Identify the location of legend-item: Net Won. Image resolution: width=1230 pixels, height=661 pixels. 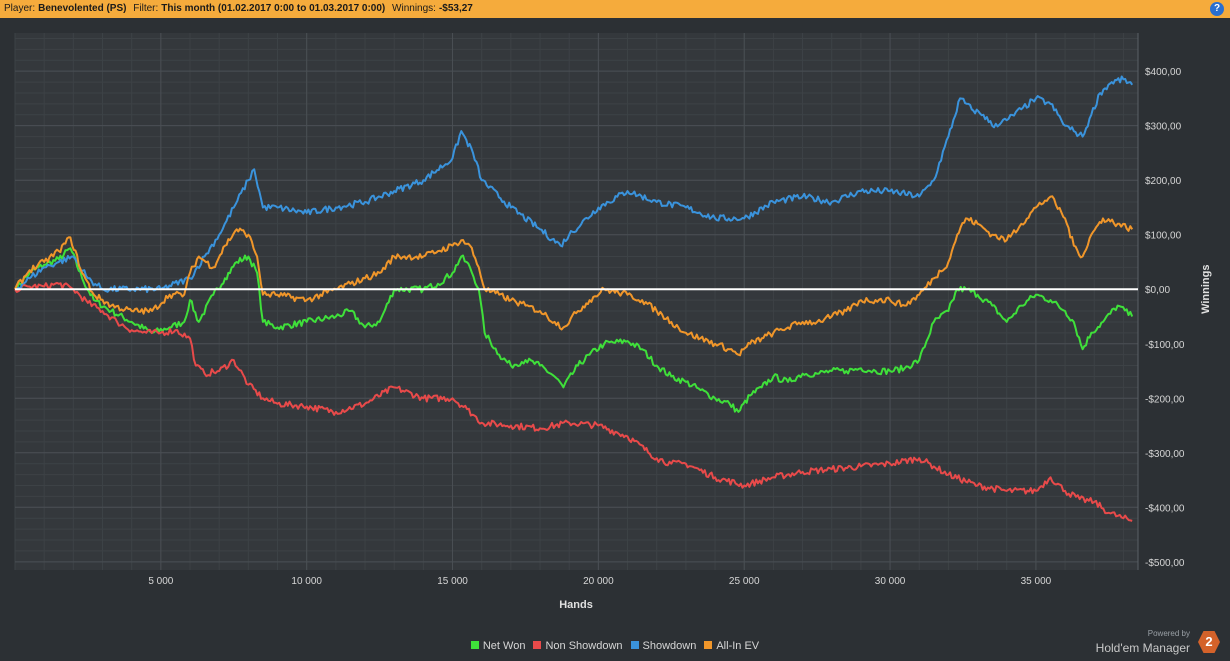
(498, 646).